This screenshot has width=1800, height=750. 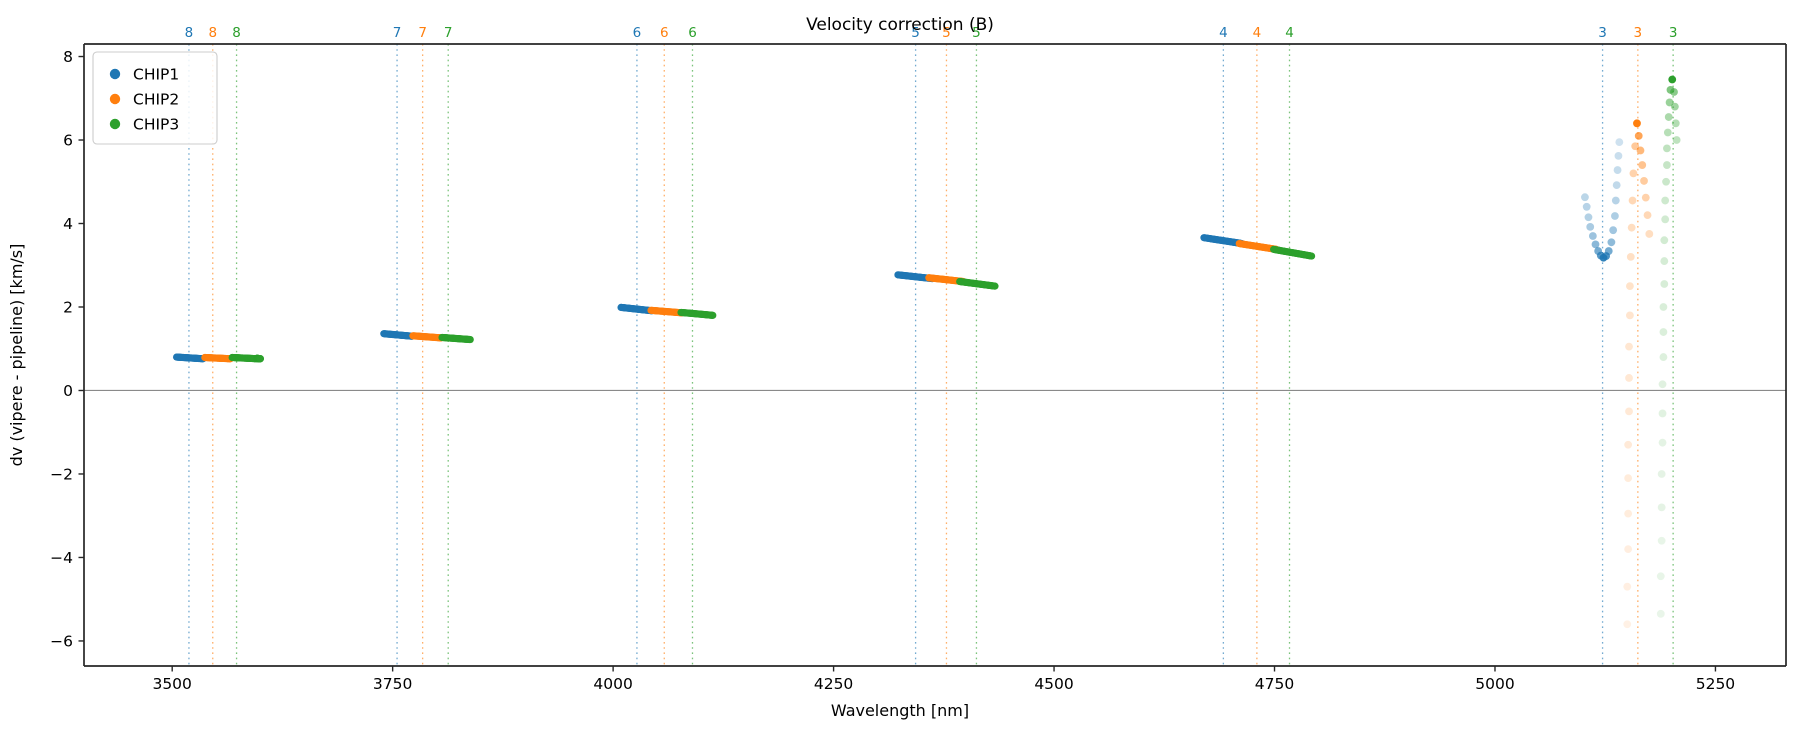 What do you see at coordinates (68, 224) in the screenshot?
I see `y-tick-label-4: 4` at bounding box center [68, 224].